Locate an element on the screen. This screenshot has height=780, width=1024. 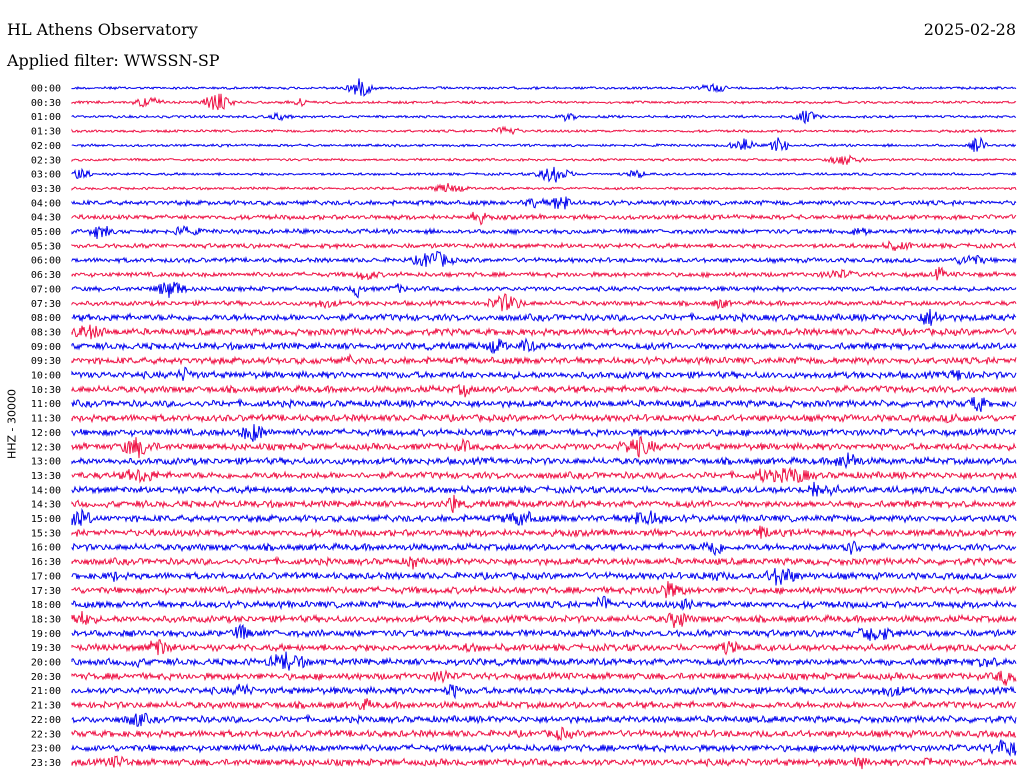
row-label: 04:00 is located at coordinates (46, 203).